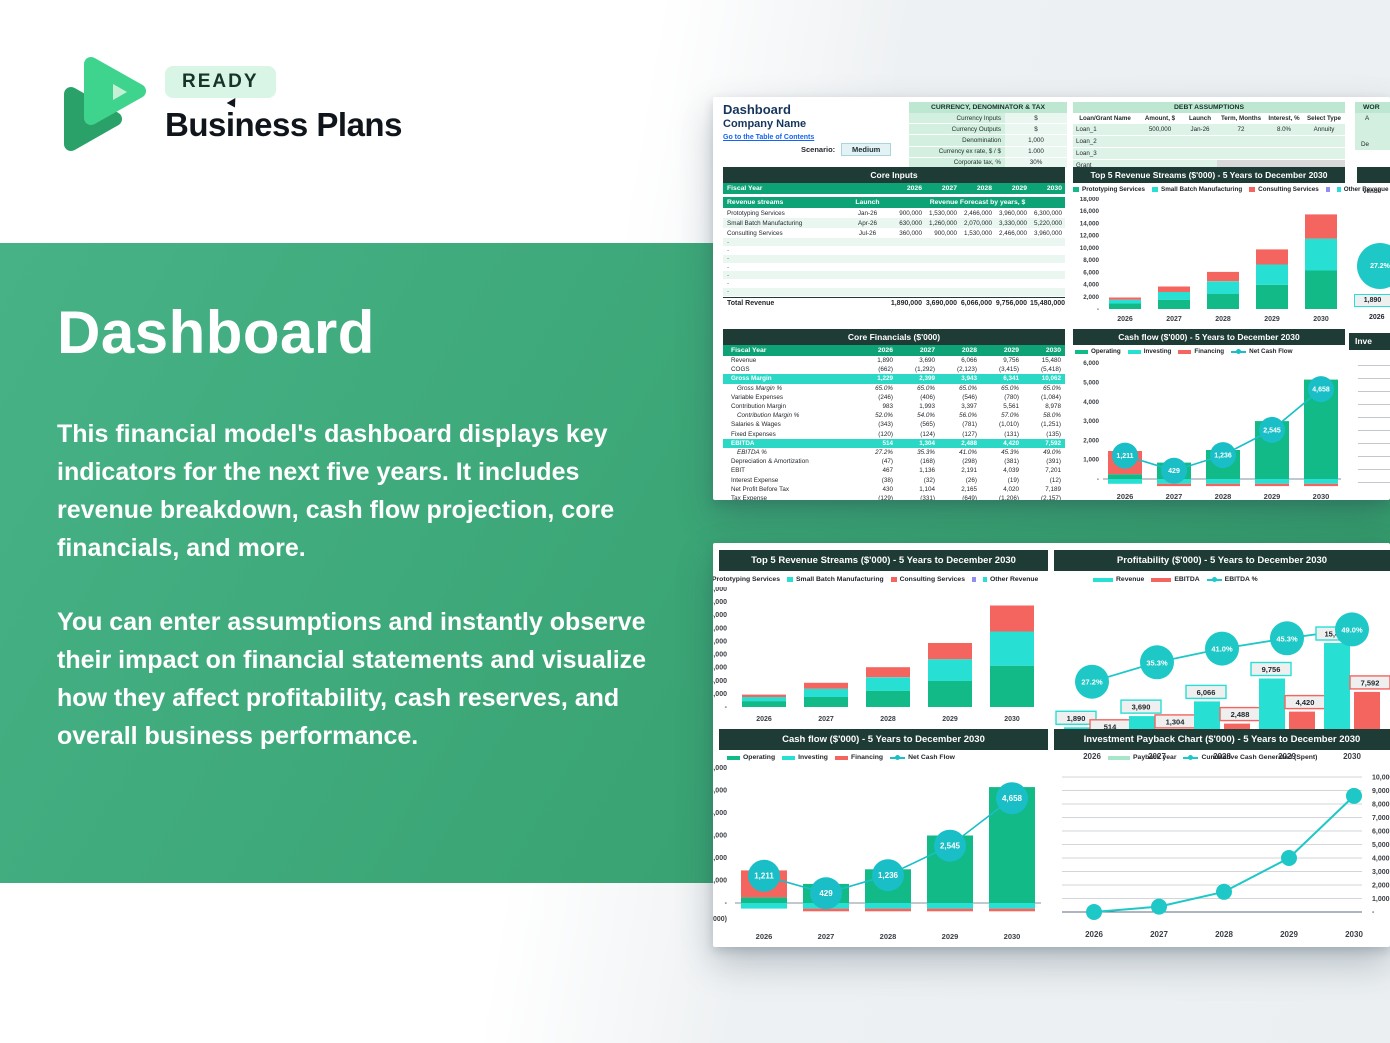  I want to click on square-marker-icon, so click(1076, 189).